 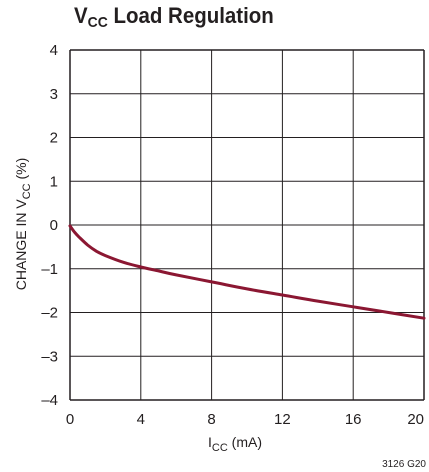 What do you see at coordinates (49, 269) in the screenshot?
I see `y-tick-label: –1` at bounding box center [49, 269].